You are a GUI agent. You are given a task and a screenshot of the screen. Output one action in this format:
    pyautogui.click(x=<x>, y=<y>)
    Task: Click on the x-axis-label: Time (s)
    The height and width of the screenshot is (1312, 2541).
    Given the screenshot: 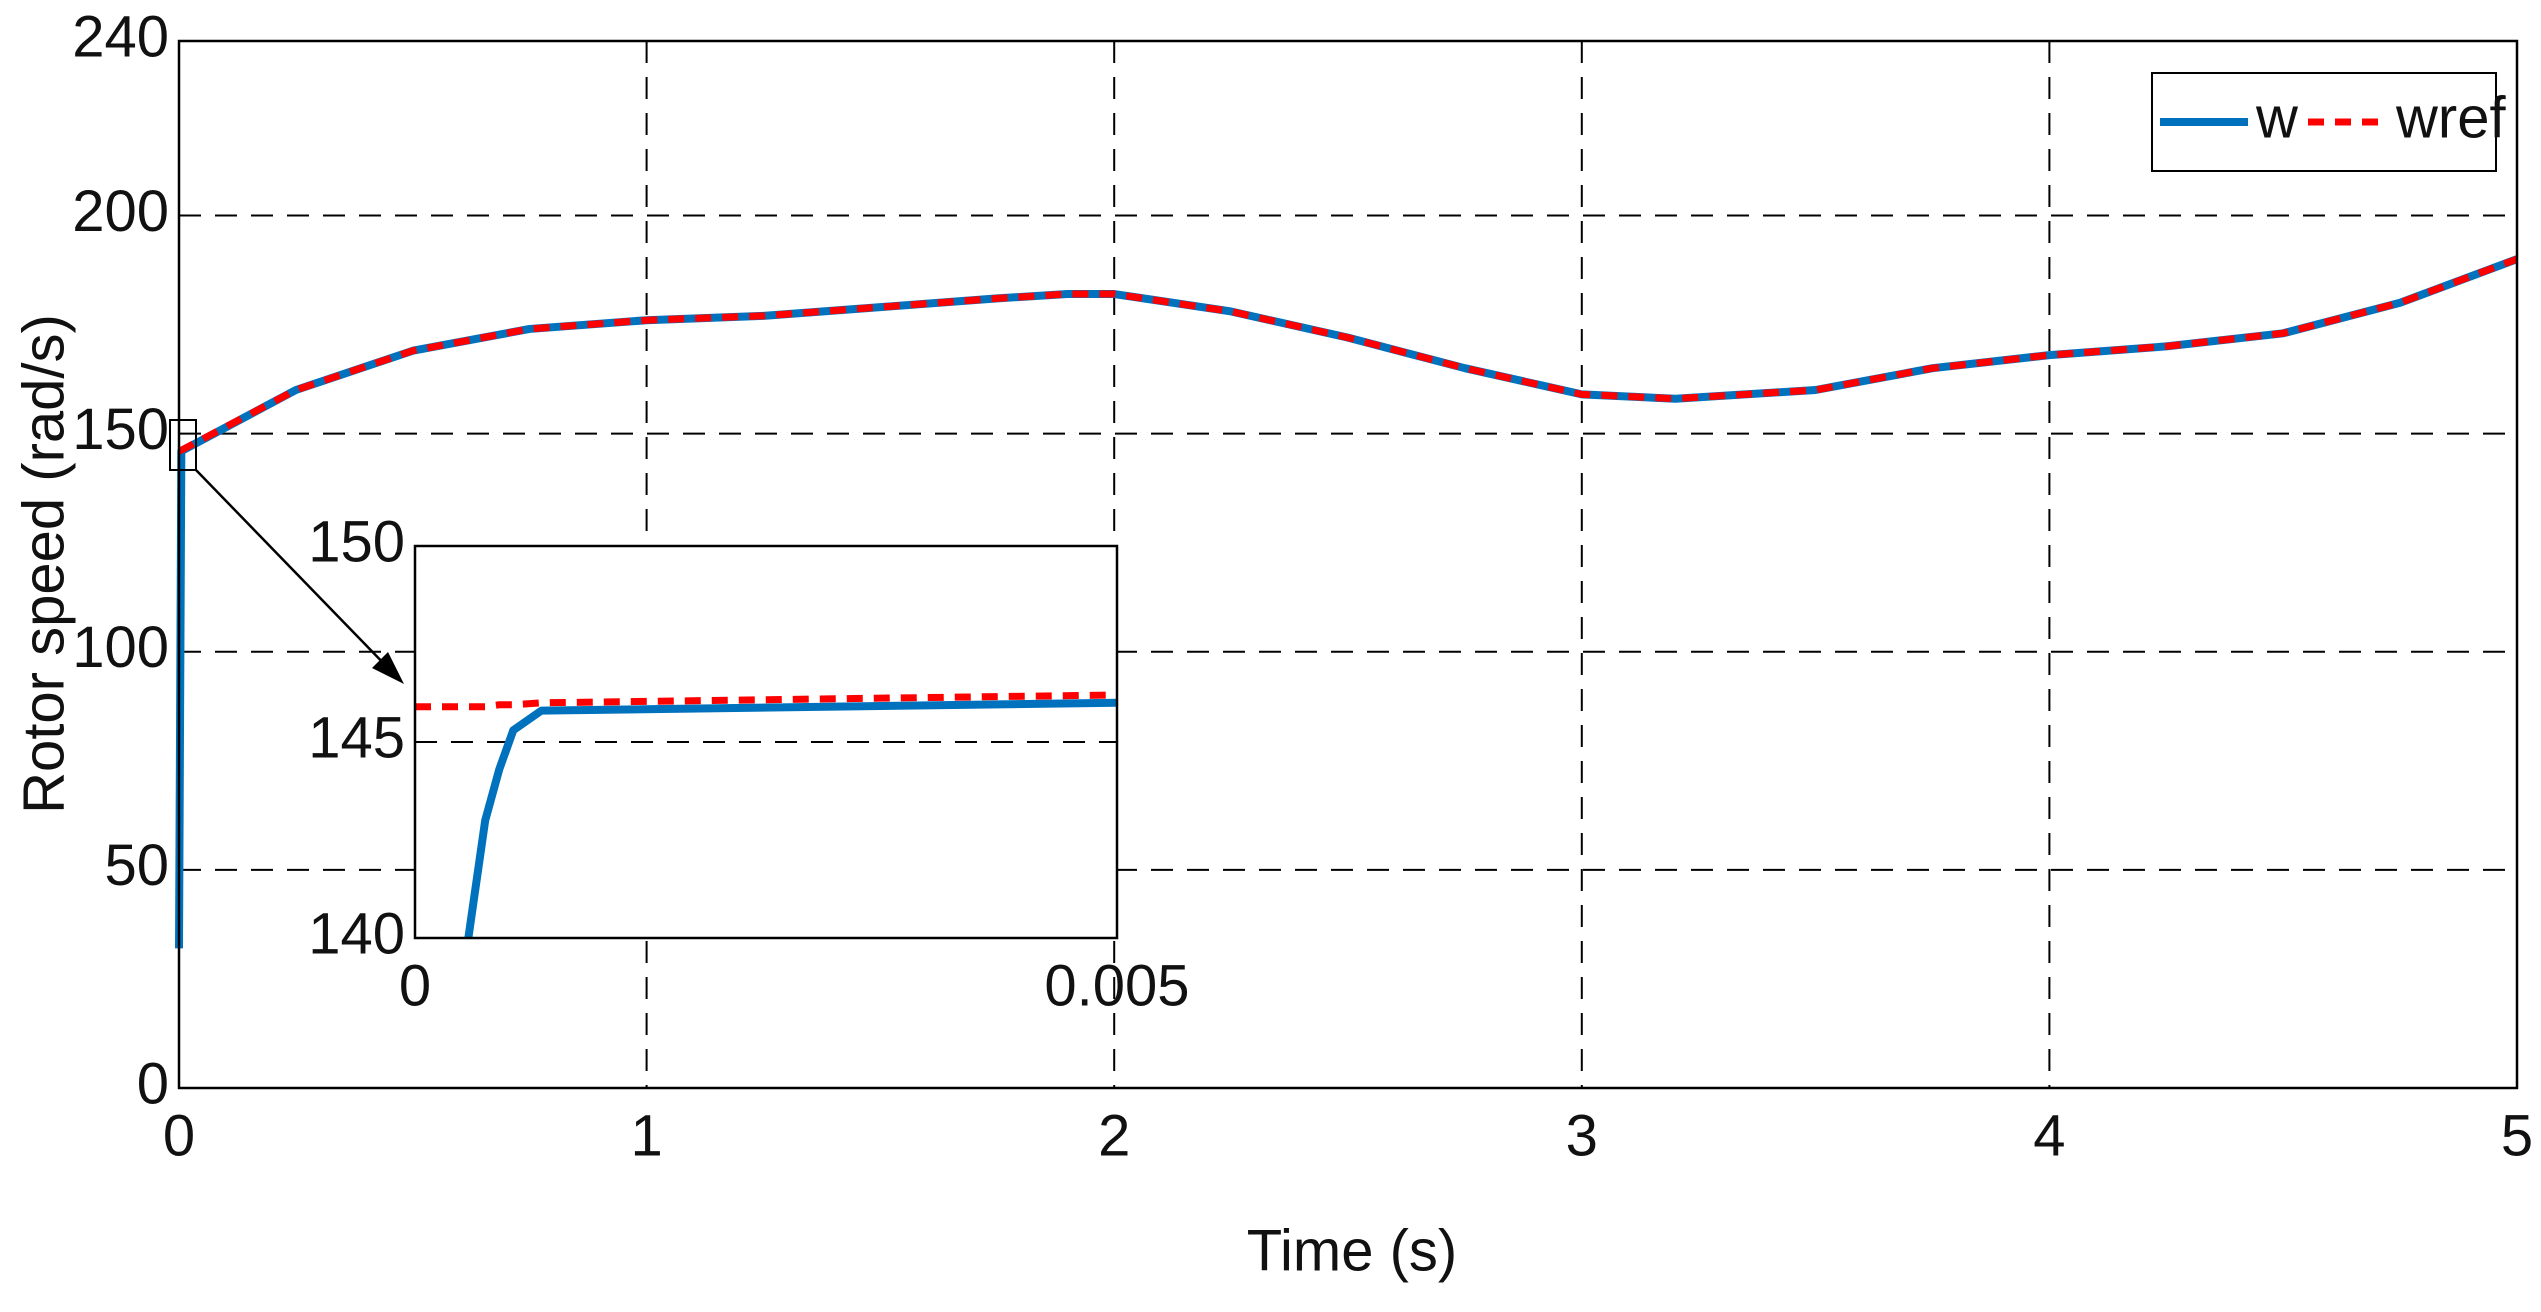 What is the action you would take?
    pyautogui.click(x=1352, y=1250)
    